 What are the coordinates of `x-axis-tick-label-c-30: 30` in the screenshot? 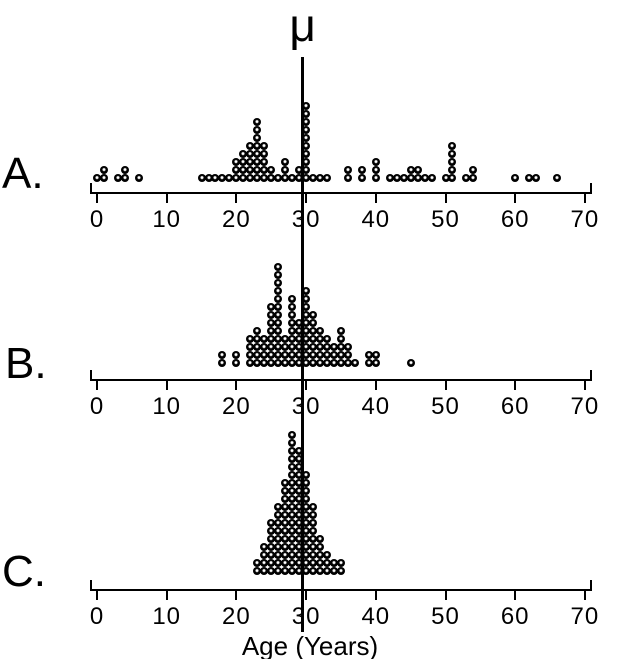 It's located at (306, 616).